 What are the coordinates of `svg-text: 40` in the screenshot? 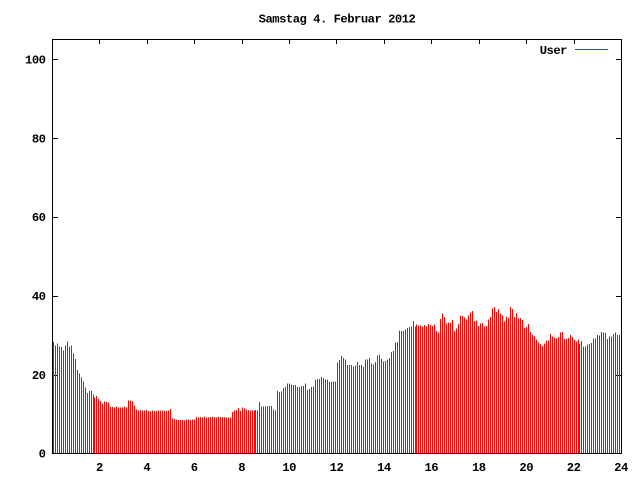 It's located at (39, 297).